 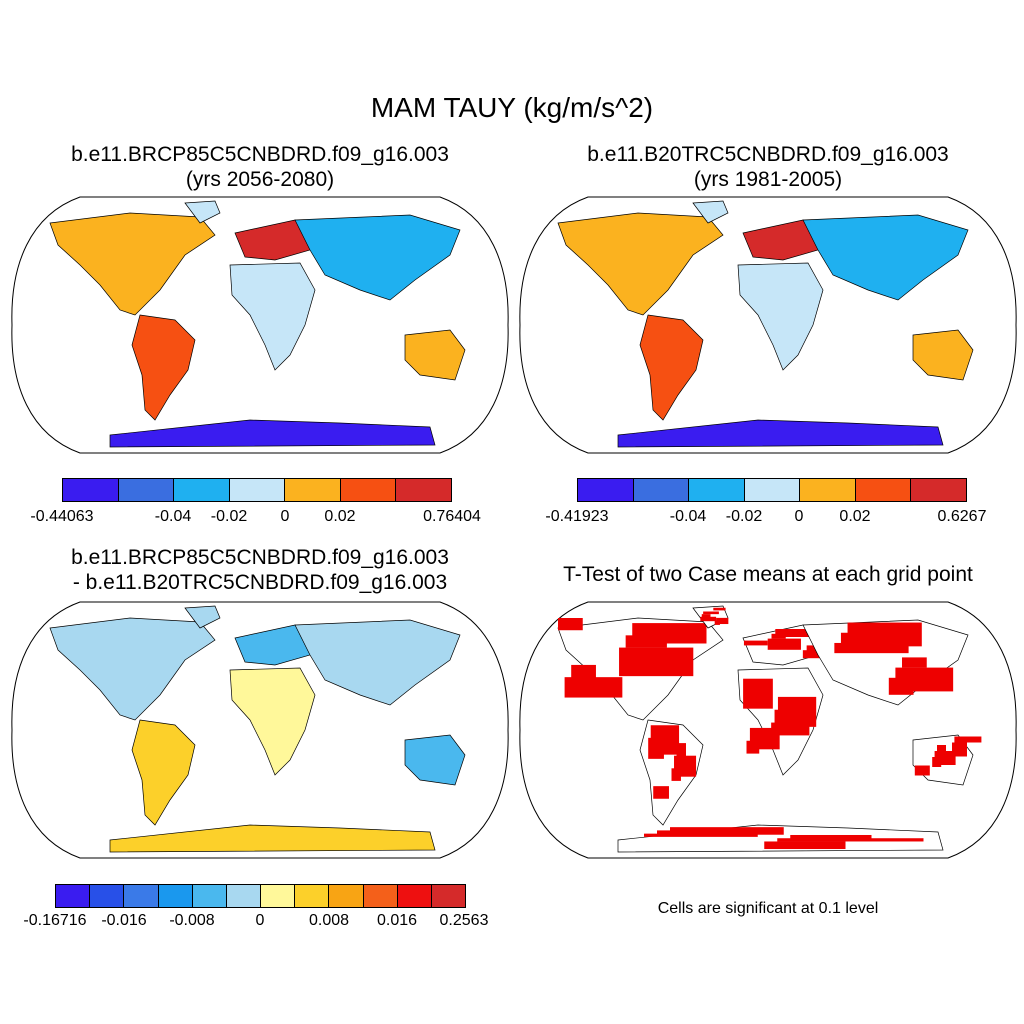 What do you see at coordinates (173, 516) in the screenshot?
I see `cb1-label: -0.04` at bounding box center [173, 516].